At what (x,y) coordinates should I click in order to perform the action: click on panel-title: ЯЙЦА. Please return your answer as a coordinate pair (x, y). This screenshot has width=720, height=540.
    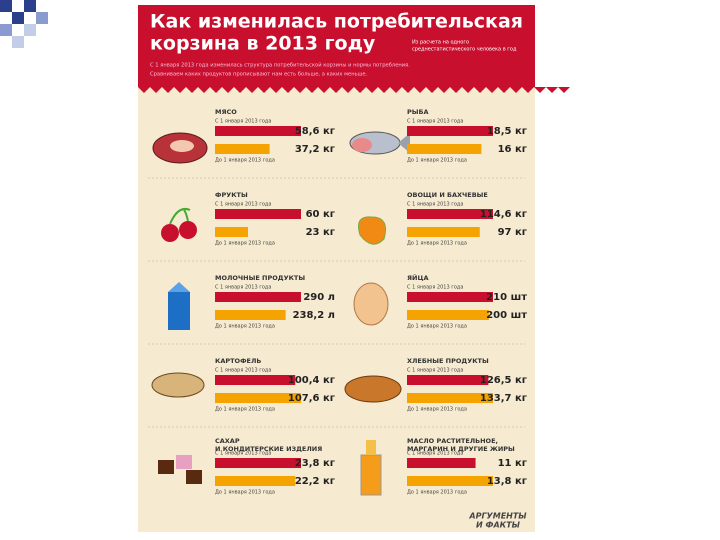
    Looking at the image, I should click on (418, 277).